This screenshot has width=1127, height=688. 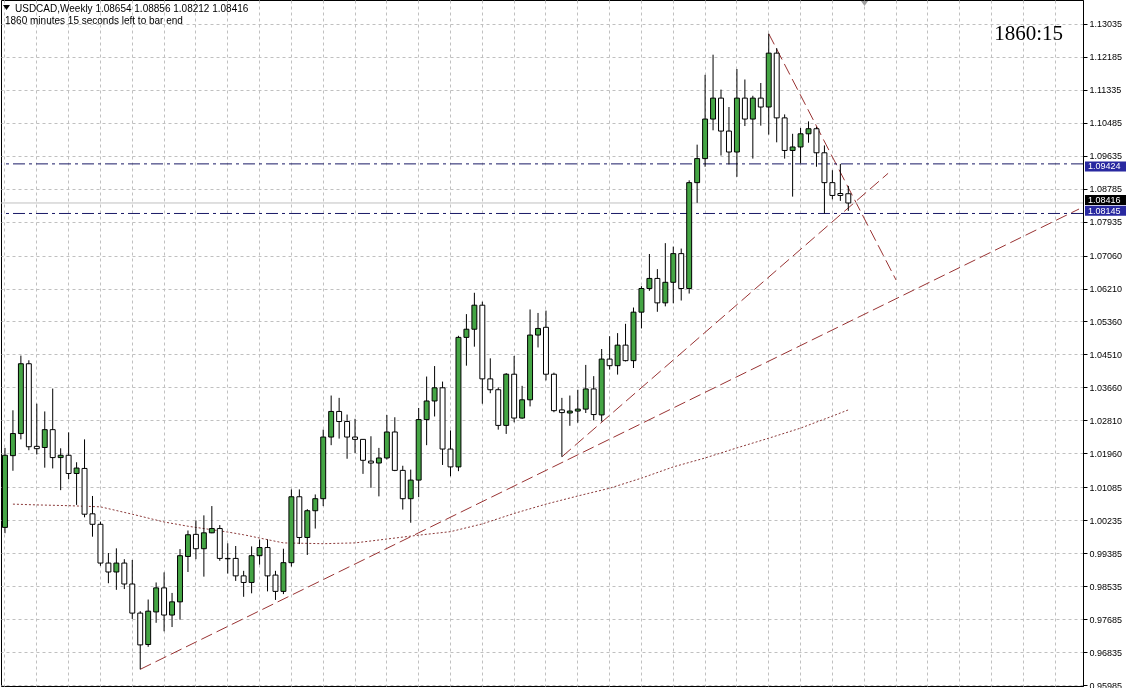 What do you see at coordinates (1106, 420) in the screenshot?
I see `y-tick-label: 1.02810` at bounding box center [1106, 420].